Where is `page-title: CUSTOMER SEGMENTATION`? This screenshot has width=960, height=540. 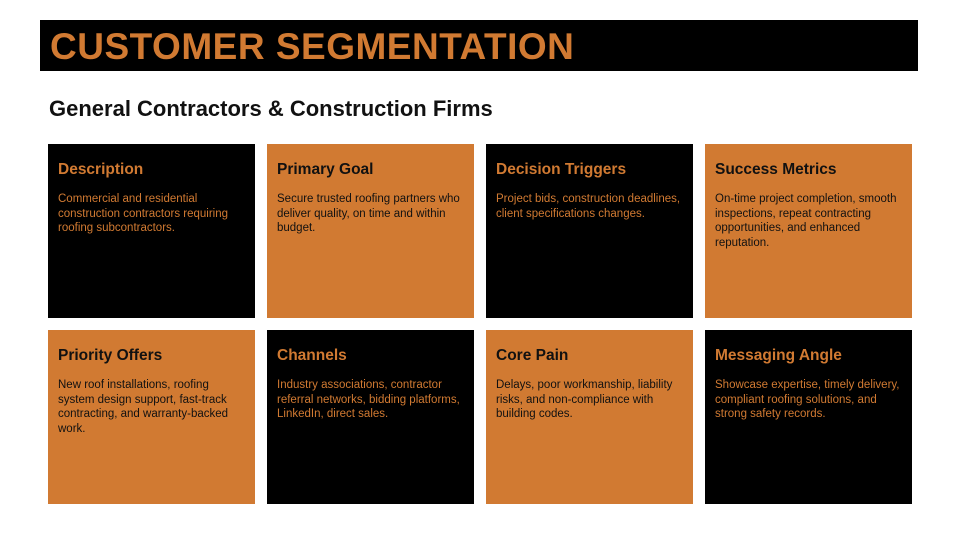
page-title: CUSTOMER SEGMENTATION is located at coordinates (312, 46).